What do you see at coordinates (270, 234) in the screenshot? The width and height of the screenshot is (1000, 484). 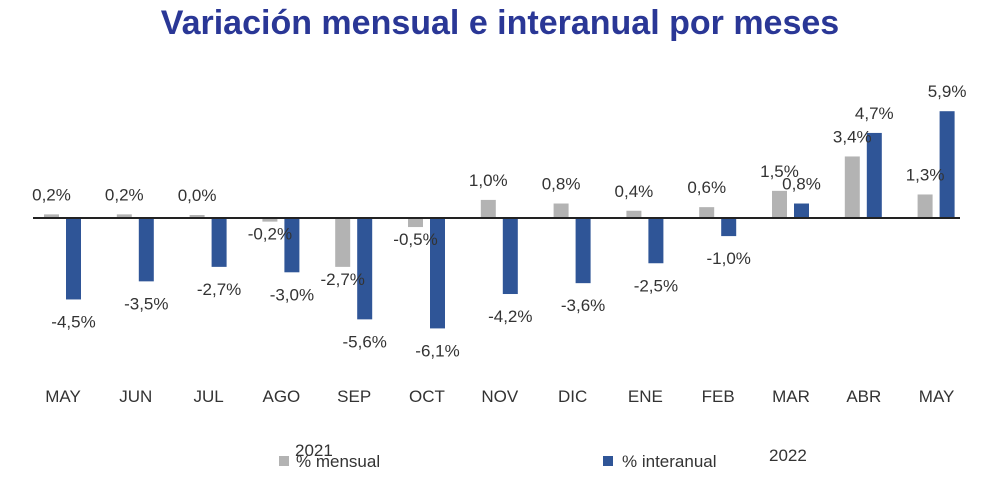 I see `label-mensual-3: -0,2%` at bounding box center [270, 234].